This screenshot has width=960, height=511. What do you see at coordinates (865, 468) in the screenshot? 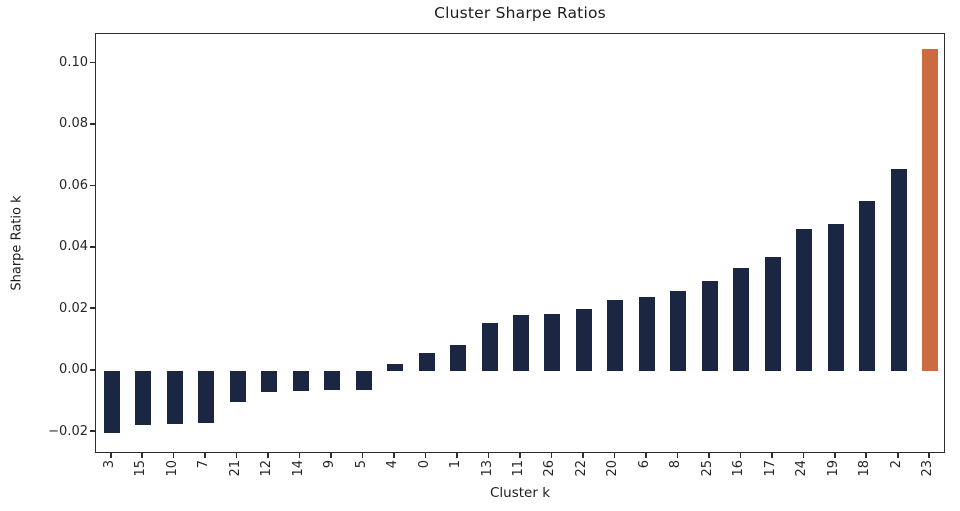
I see `x-tick-label-18: 18` at bounding box center [865, 468].